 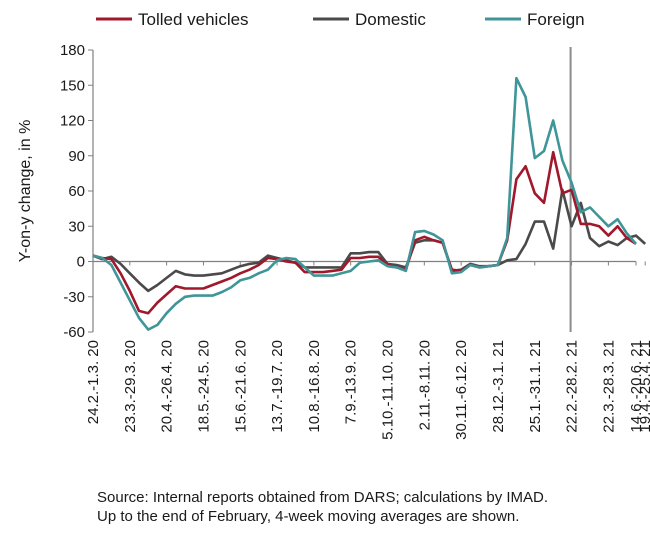 What do you see at coordinates (72, 50) in the screenshot?
I see `y-tick-label: 180` at bounding box center [72, 50].